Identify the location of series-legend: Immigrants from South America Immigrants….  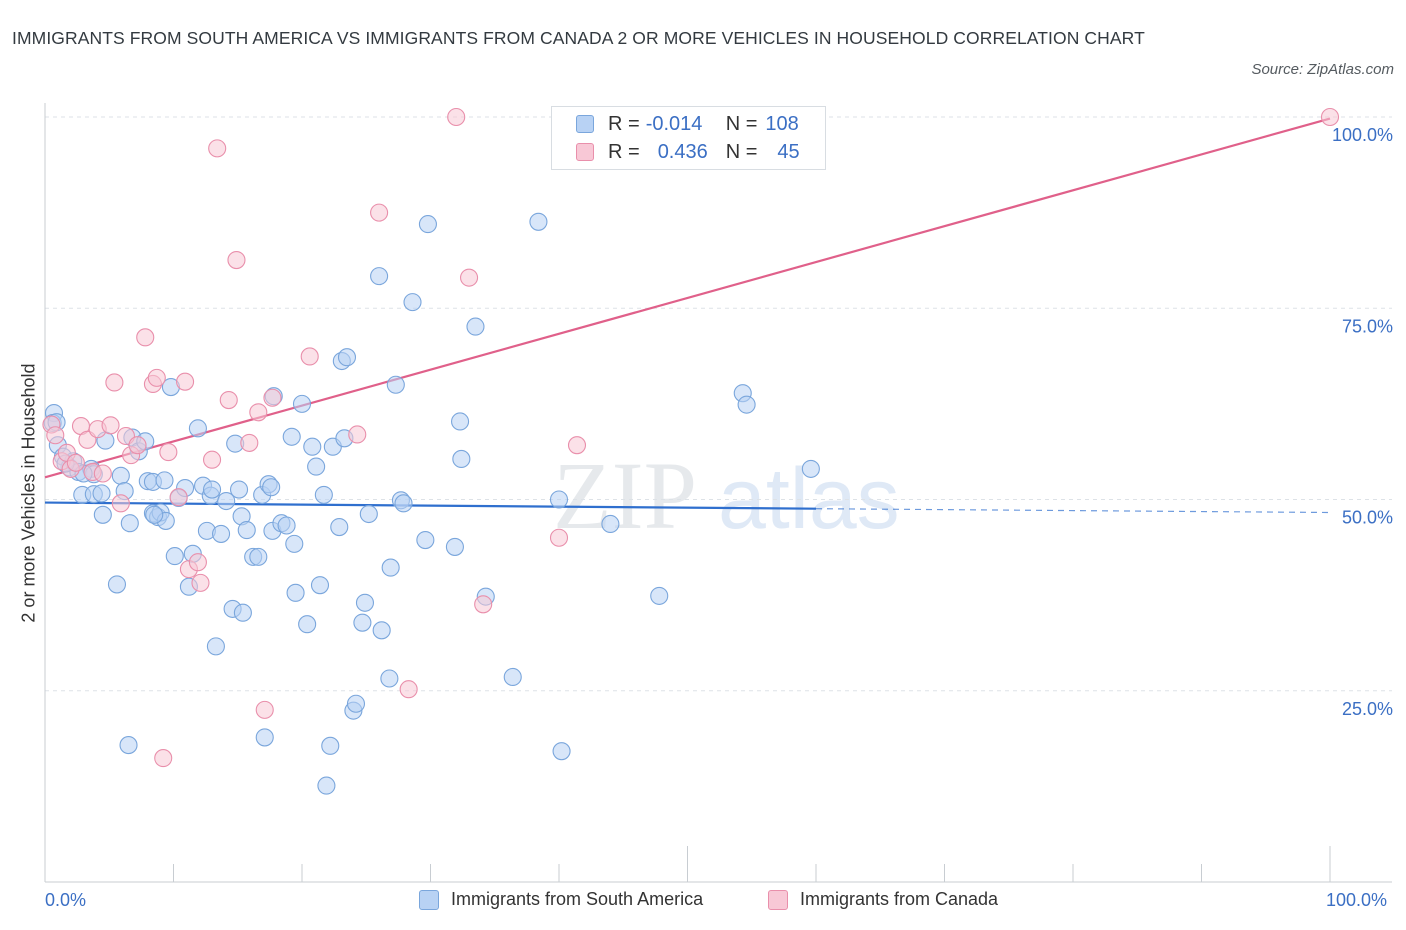
(703, 902).